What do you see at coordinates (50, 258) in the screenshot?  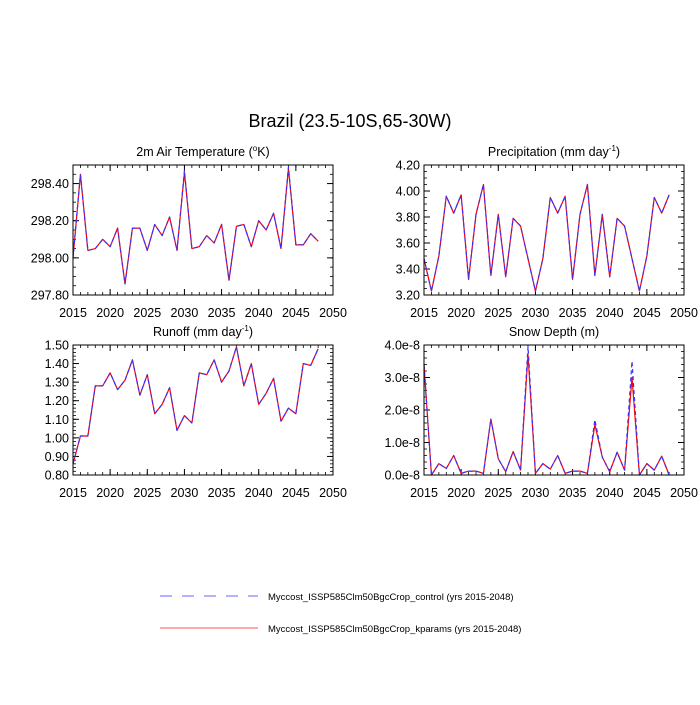 I see `y-tick-label: 298.00` at bounding box center [50, 258].